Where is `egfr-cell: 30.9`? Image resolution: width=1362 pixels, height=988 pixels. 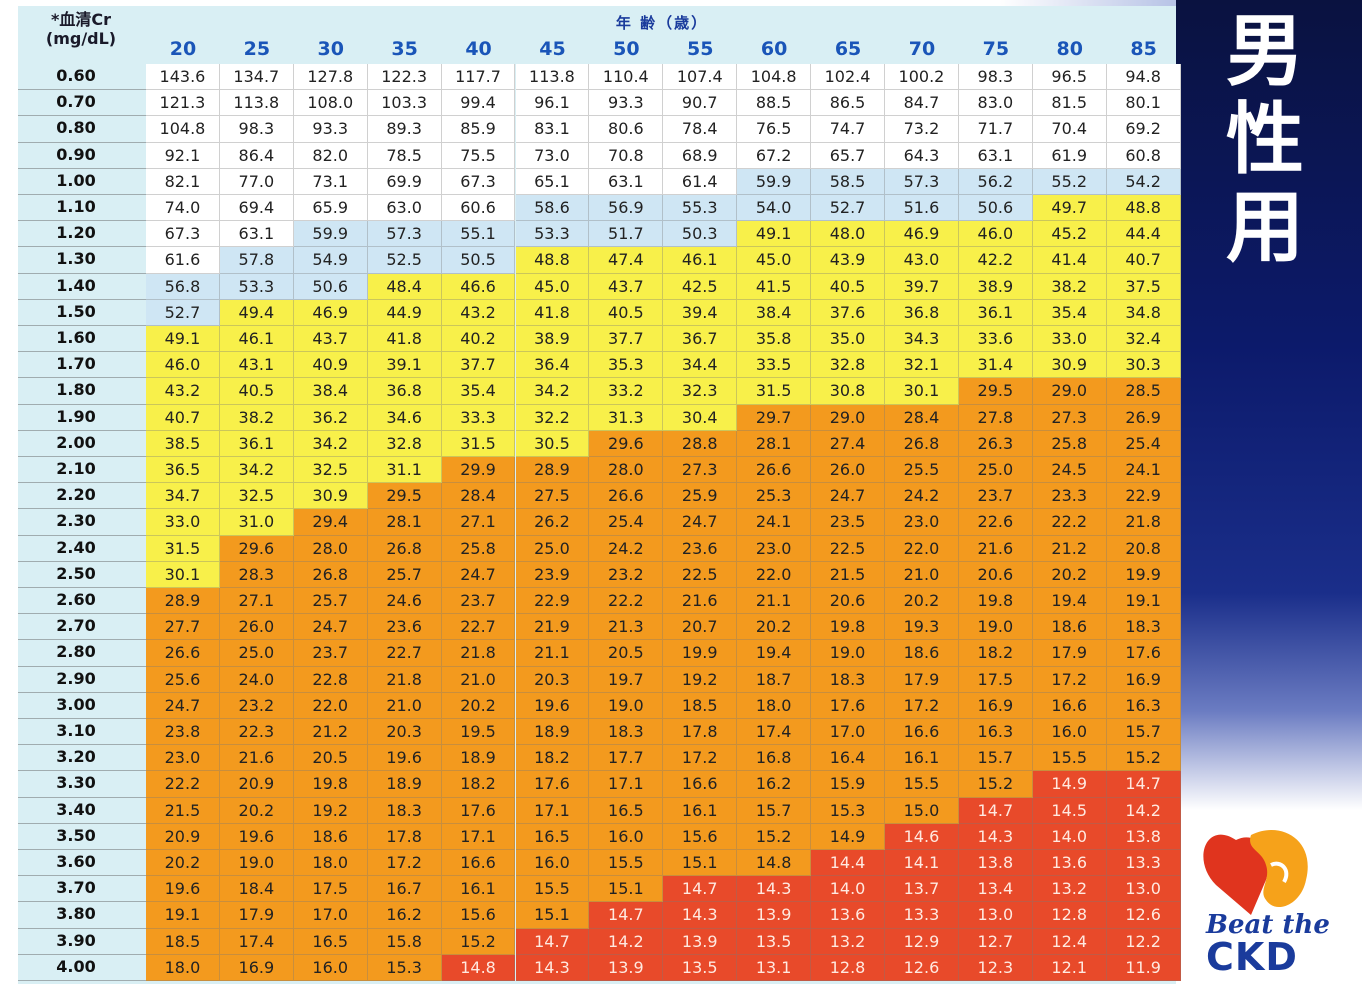
egfr-cell: 30.9 is located at coordinates (330, 496).